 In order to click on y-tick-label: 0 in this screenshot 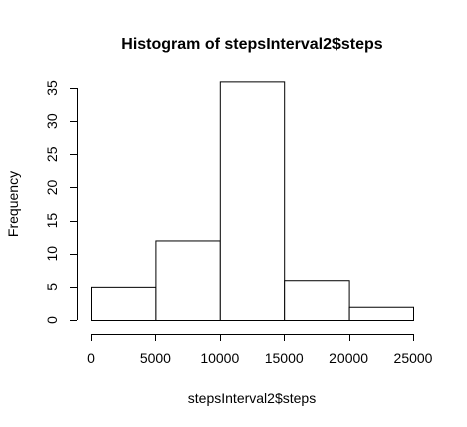, I will do `click(52, 320)`.